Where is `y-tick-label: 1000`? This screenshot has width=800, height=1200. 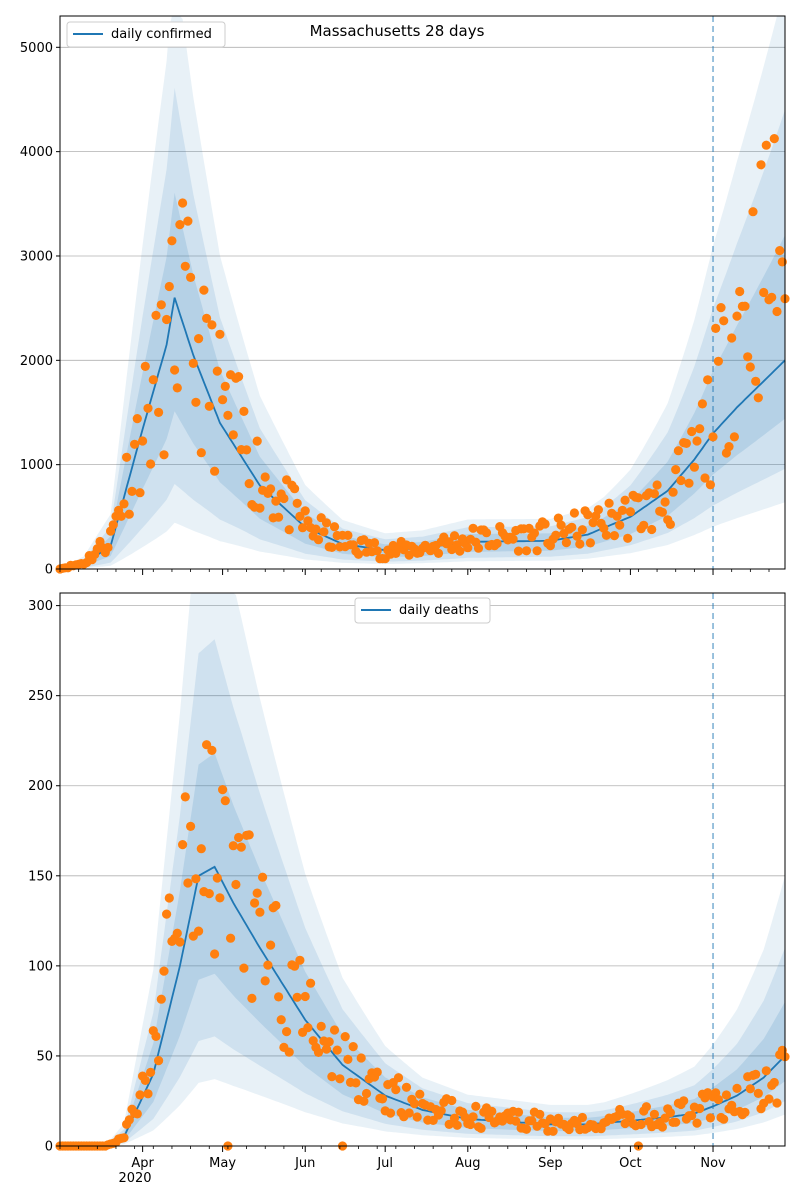
y-tick-label: 1000 is located at coordinates (36, 465).